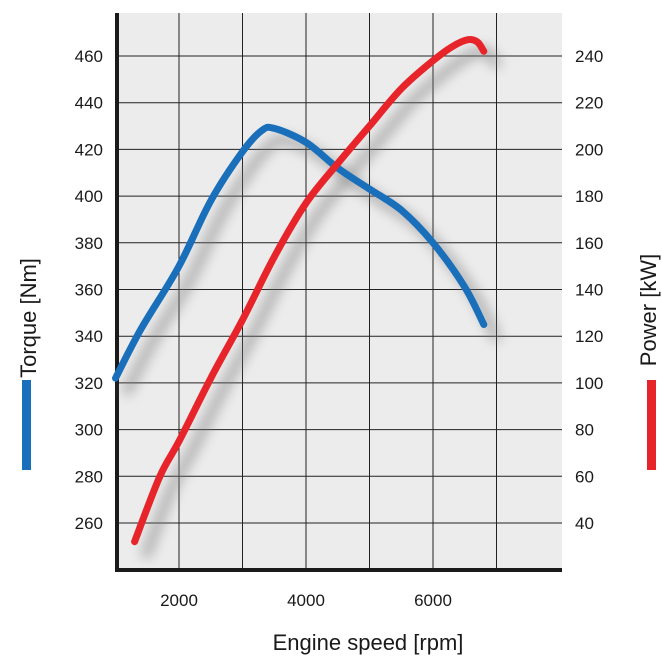  What do you see at coordinates (589, 103) in the screenshot?
I see `right-tick-label: 220` at bounding box center [589, 103].